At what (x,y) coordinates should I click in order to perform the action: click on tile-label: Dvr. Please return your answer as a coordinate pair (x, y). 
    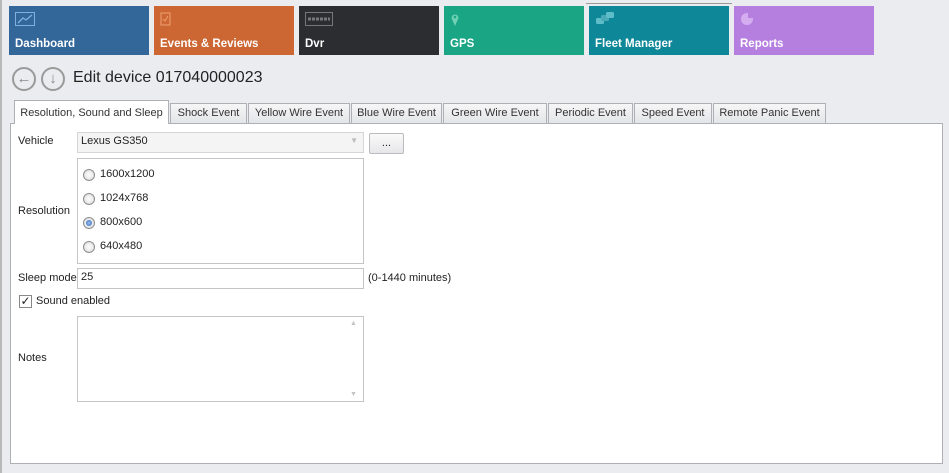
    Looking at the image, I should click on (315, 44).